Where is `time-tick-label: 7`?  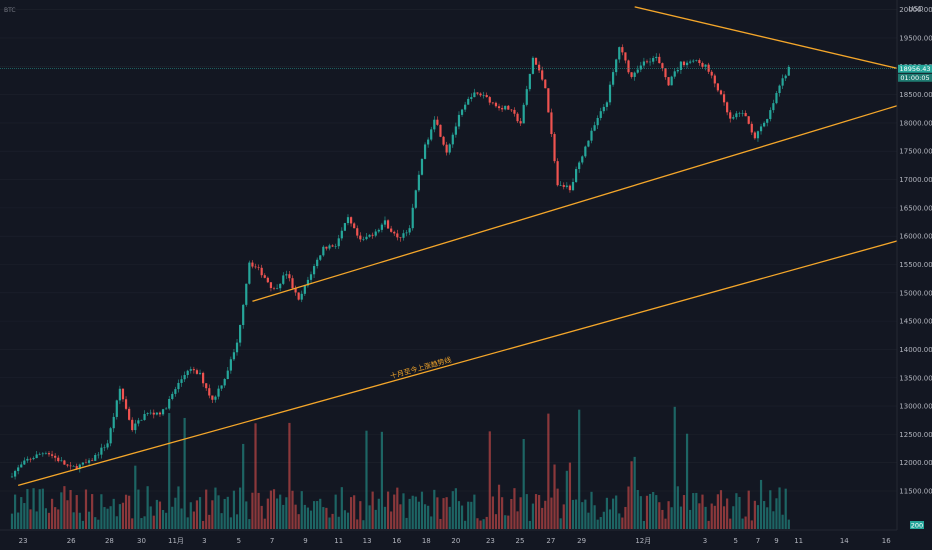 time-tick-label: 7 is located at coordinates (758, 541).